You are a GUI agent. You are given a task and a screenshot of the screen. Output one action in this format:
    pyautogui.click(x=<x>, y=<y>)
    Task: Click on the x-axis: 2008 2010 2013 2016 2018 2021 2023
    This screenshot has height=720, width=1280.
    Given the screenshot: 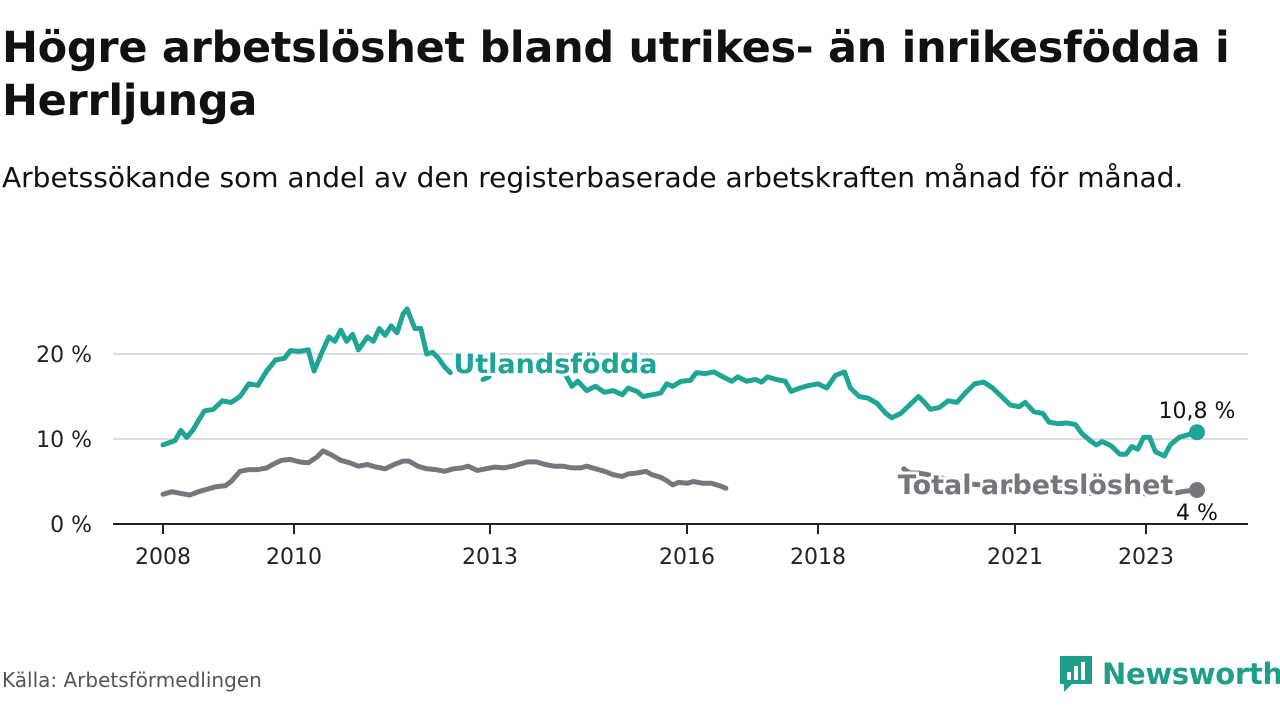 What is the action you would take?
    pyautogui.click(x=680, y=546)
    